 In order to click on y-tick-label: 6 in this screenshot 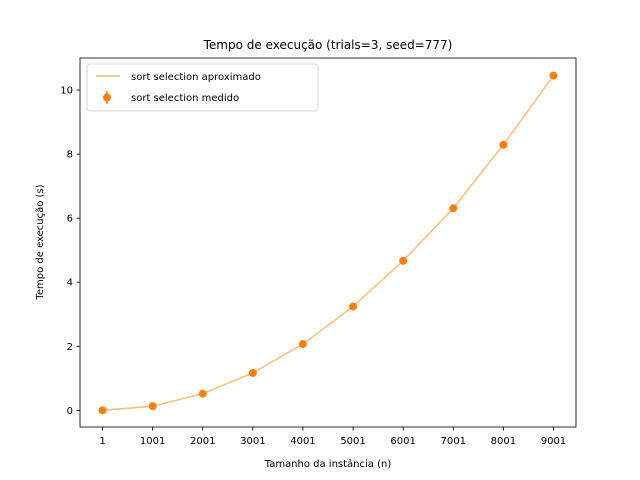, I will do `click(70, 219)`.